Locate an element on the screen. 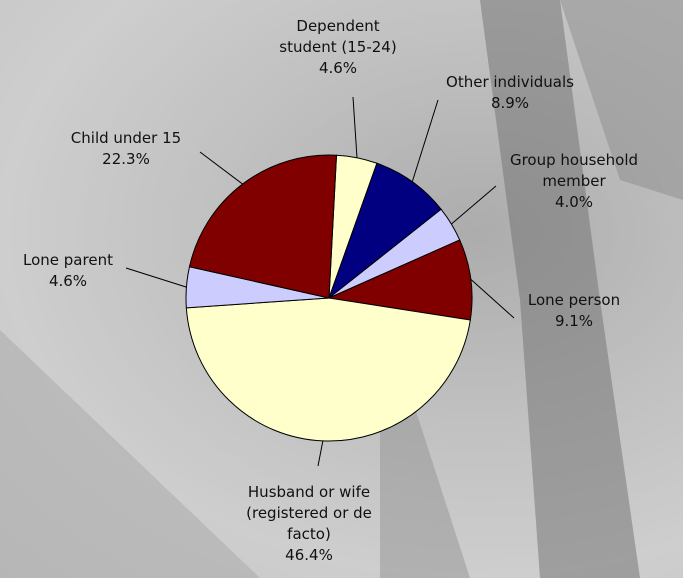 This screenshot has width=683, height=578. slice-label: Dependent student (15-24) 4.6% is located at coordinates (338, 47).